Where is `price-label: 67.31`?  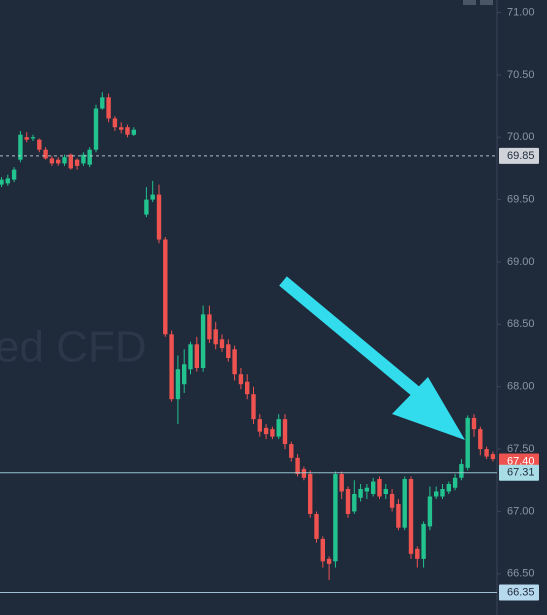 price-label: 67.31 is located at coordinates (521, 473).